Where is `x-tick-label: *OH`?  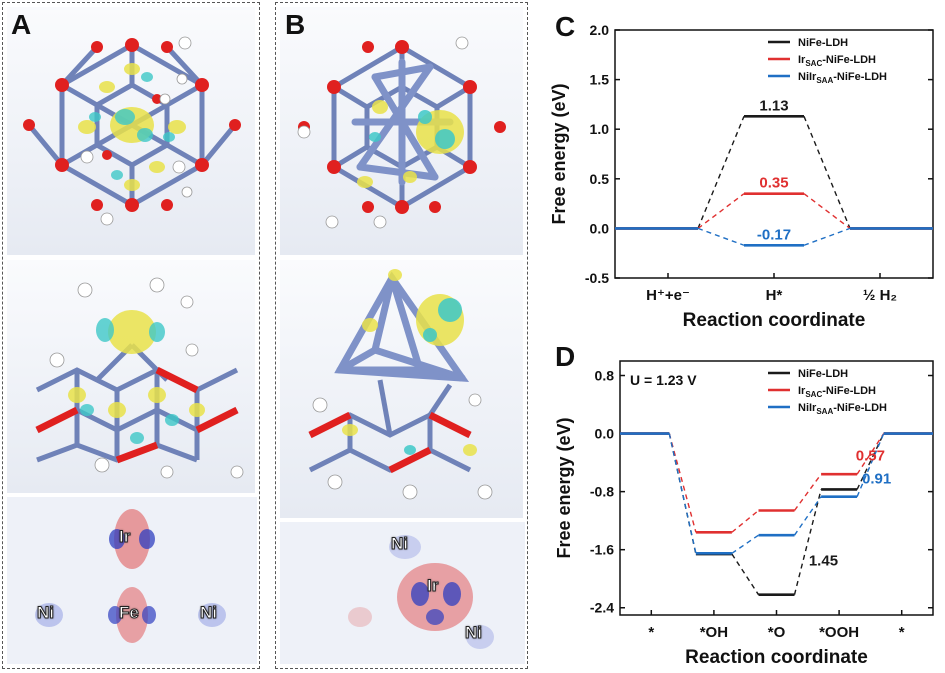 x-tick-label: *OH is located at coordinates (714, 632).